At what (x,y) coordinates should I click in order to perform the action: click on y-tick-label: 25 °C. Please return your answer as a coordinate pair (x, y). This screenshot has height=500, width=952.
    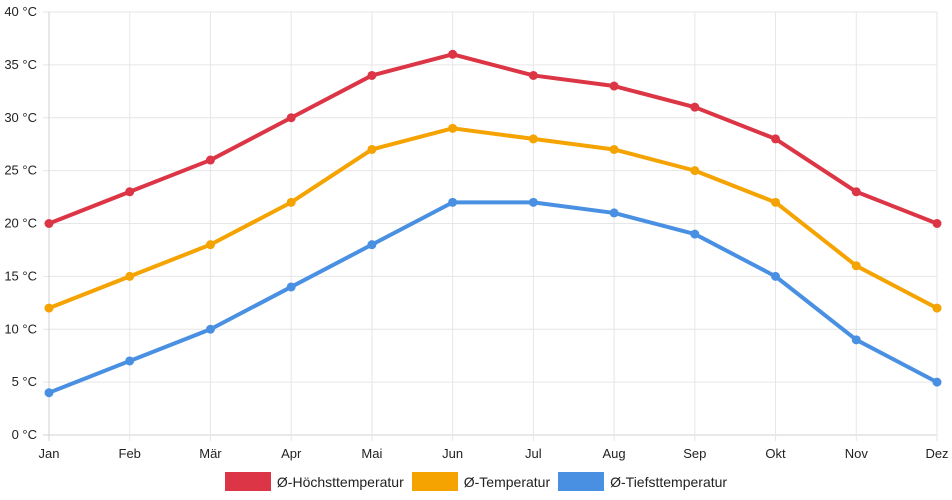
    Looking at the image, I should click on (20, 170).